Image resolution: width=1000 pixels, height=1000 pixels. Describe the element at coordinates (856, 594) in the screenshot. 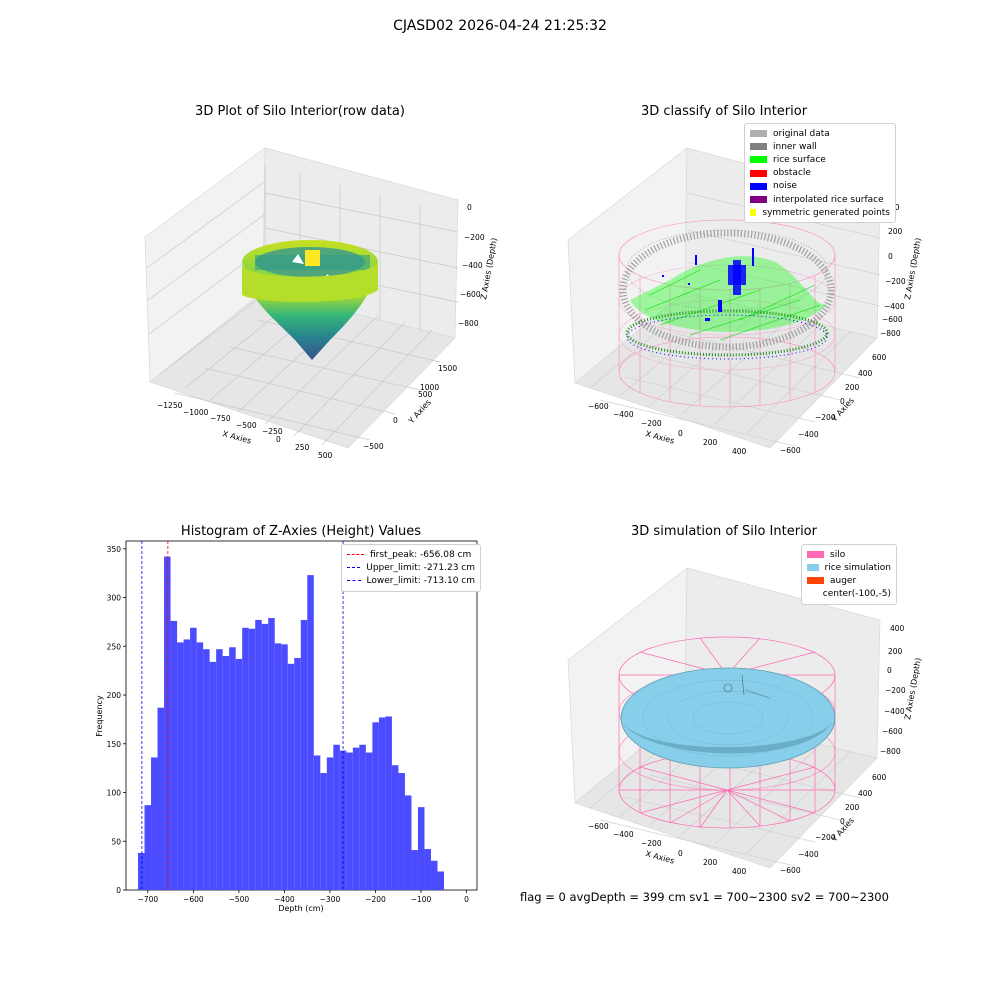

I see `legend-label: center(-100,-5)` at that location.